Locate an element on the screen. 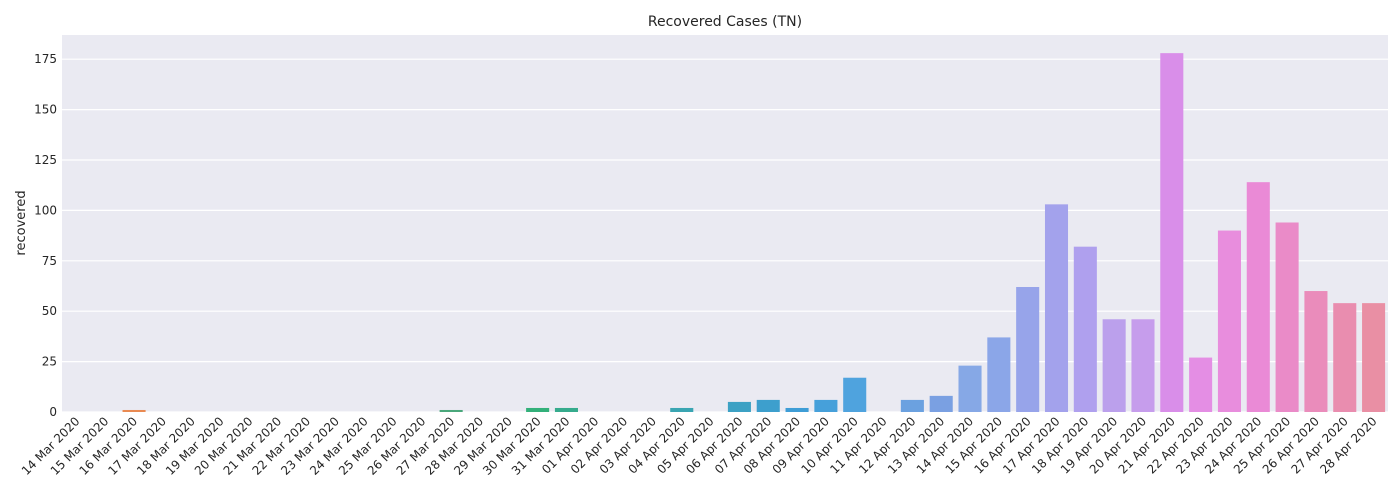  chart-title: Recovered Cases (TN) is located at coordinates (725, 22).